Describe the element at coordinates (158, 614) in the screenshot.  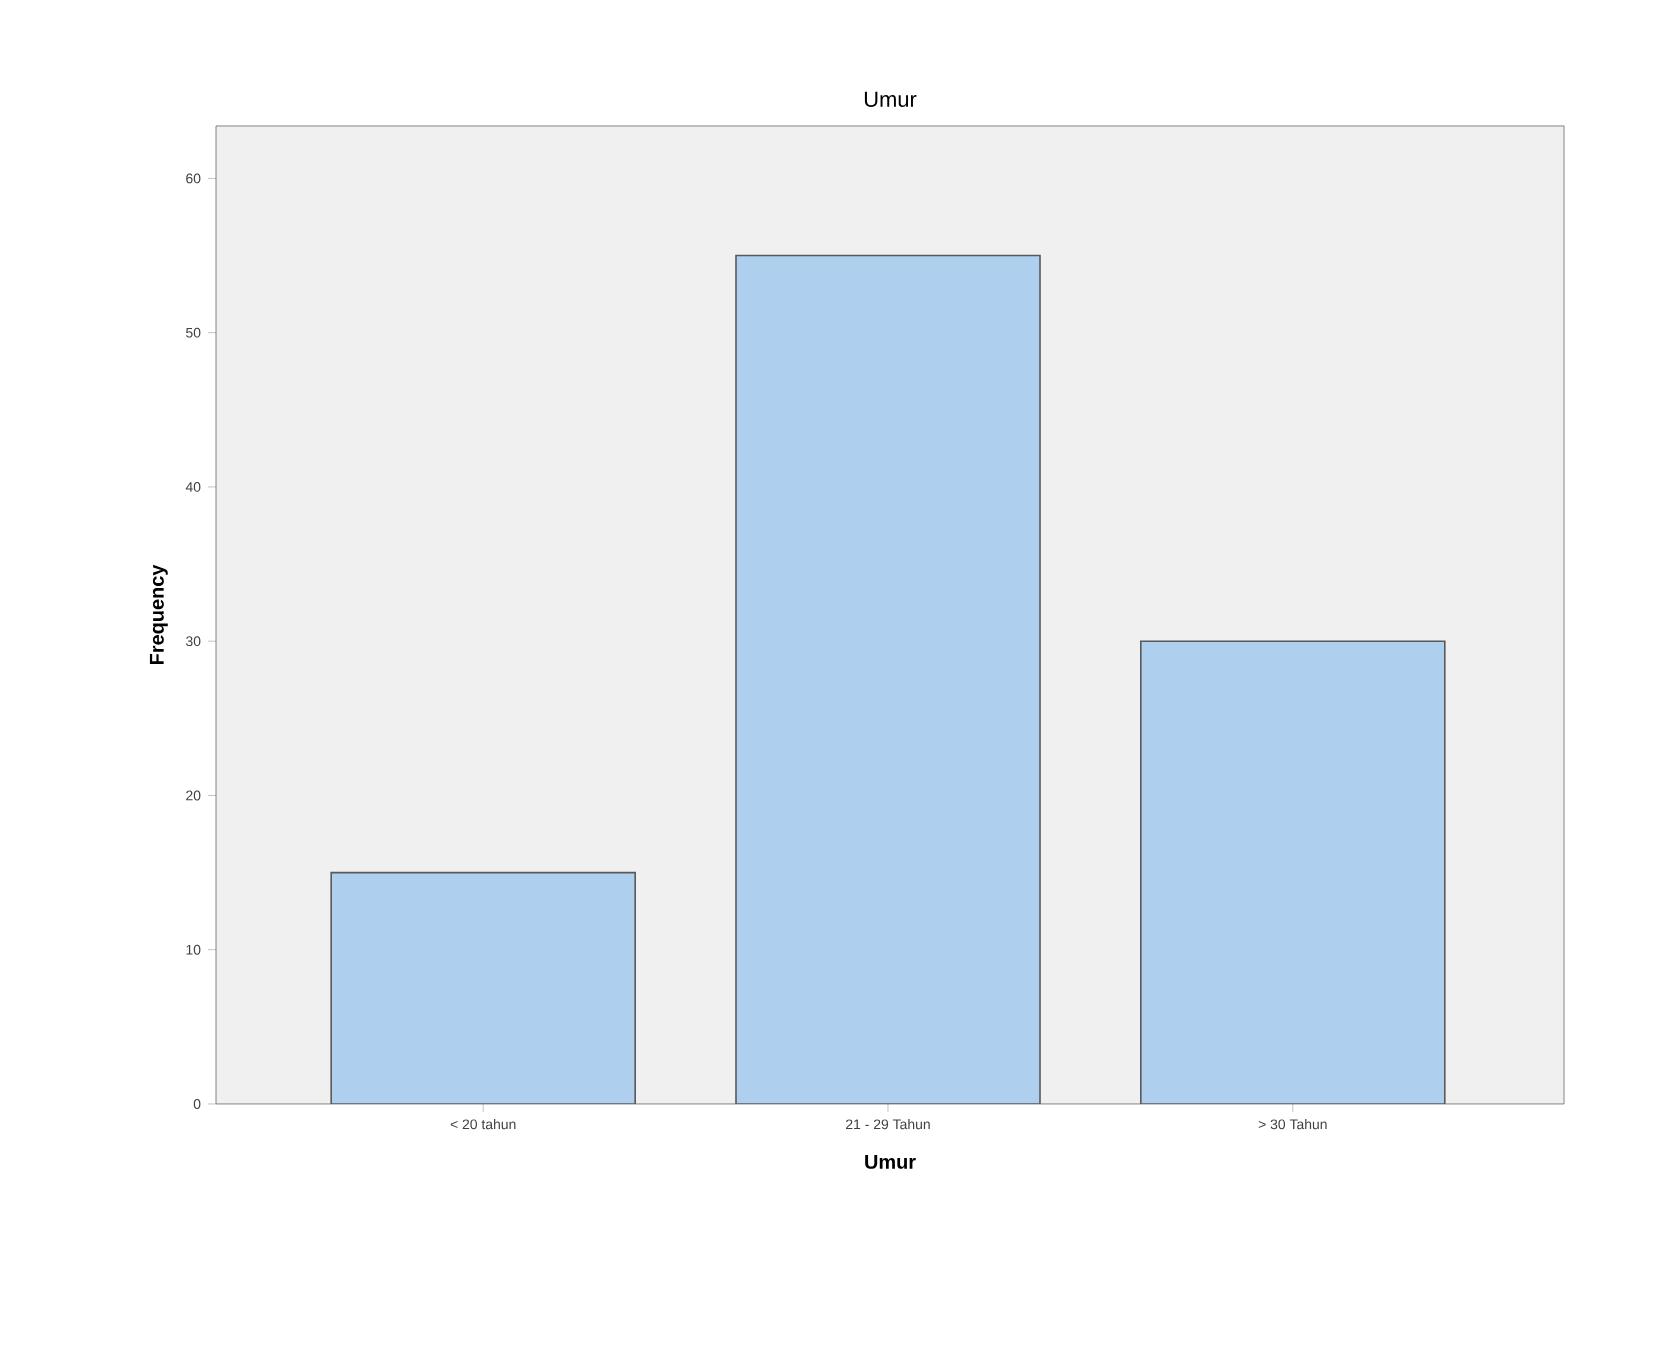
I see `y-axis-title: Frequency` at that location.